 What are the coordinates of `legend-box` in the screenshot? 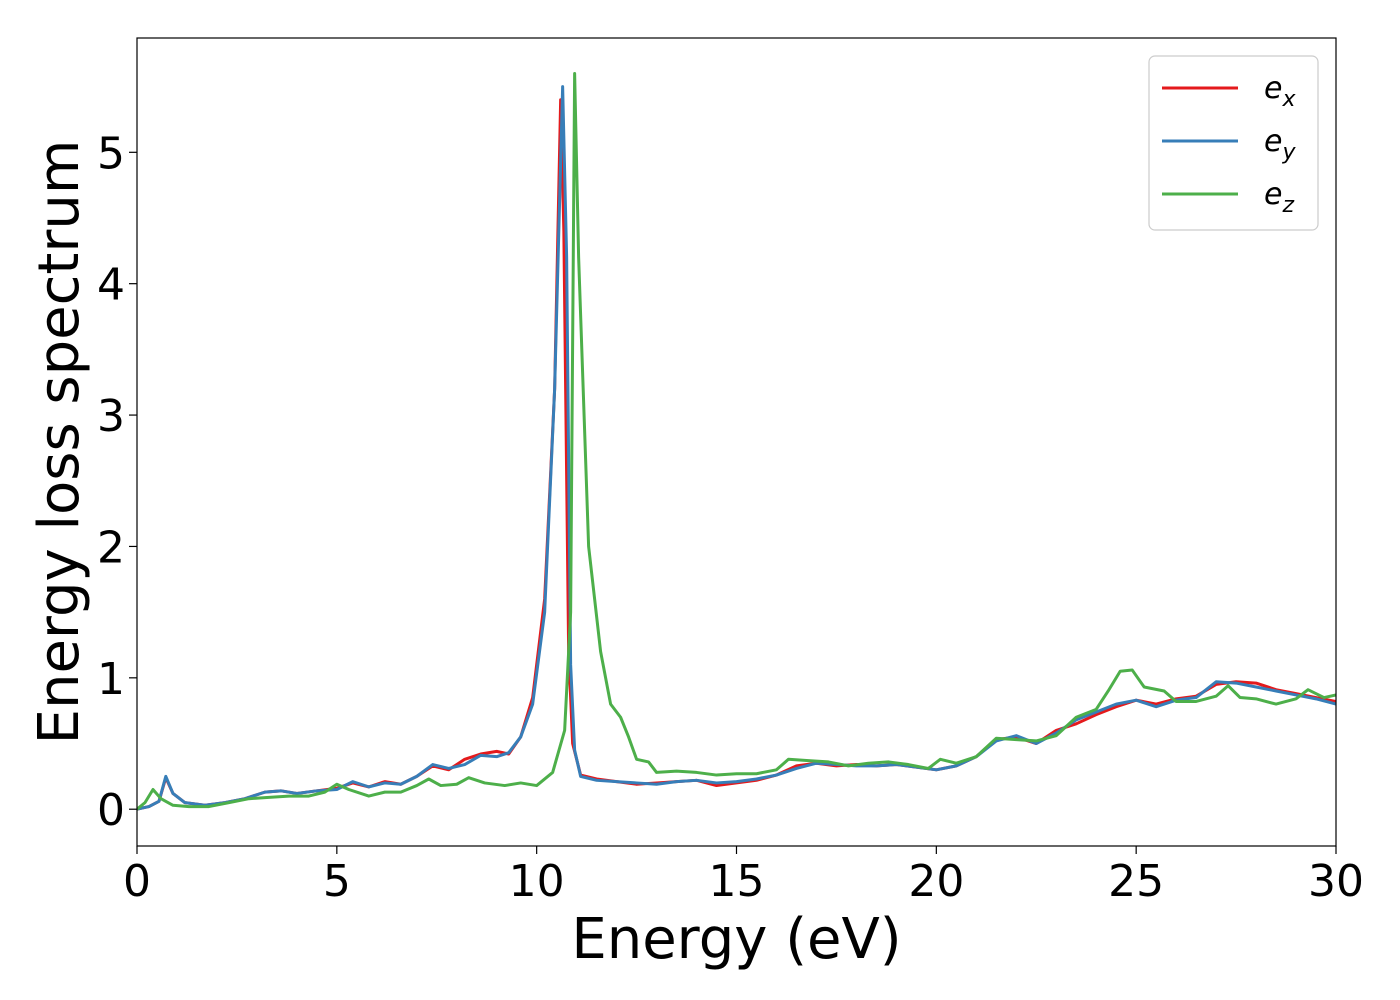 It's located at (1233, 143).